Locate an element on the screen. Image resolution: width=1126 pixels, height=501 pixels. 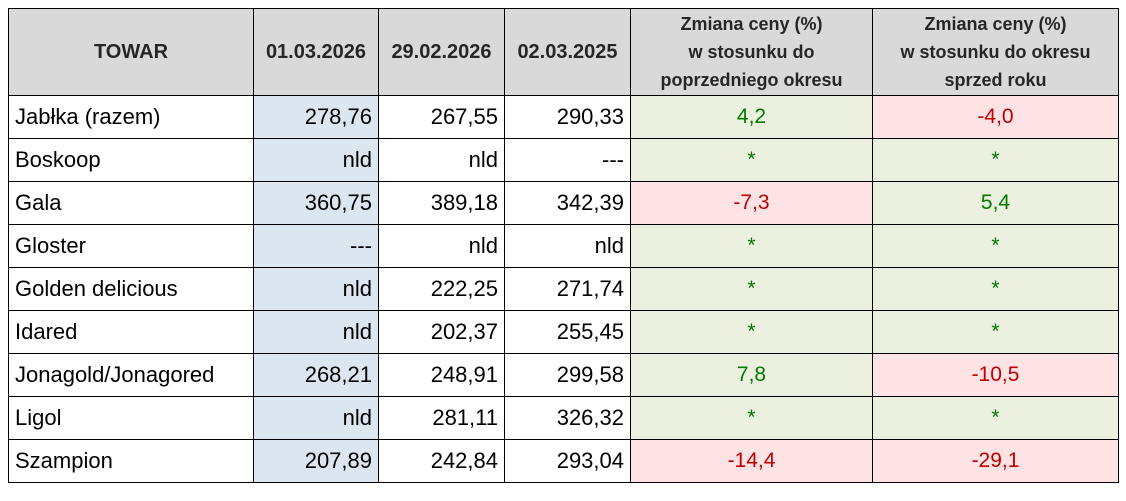
header-change-year-line-1: Zmiana ceny (%) is located at coordinates (995, 24).